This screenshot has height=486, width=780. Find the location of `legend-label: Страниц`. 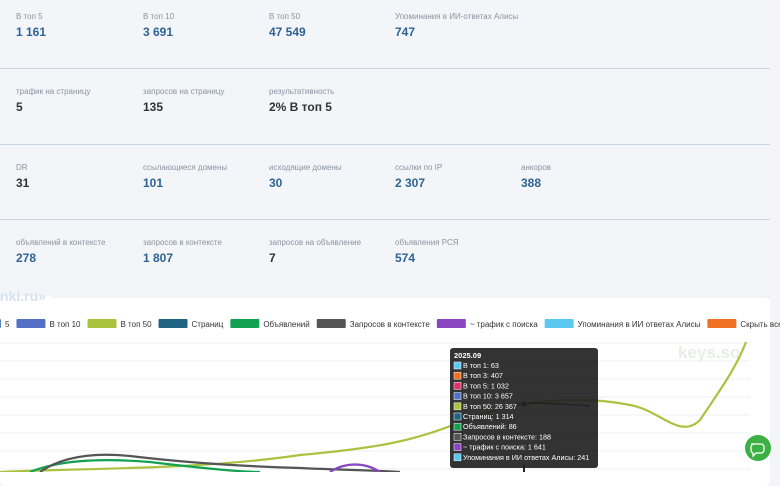

legend-label: Страниц is located at coordinates (208, 324).